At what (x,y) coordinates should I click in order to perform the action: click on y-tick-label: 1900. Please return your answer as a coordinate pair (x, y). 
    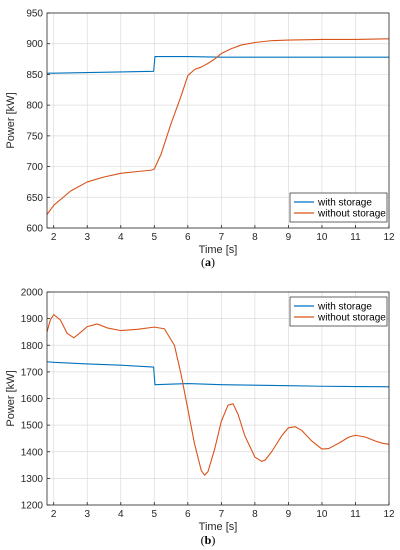
    Looking at the image, I should click on (32, 319).